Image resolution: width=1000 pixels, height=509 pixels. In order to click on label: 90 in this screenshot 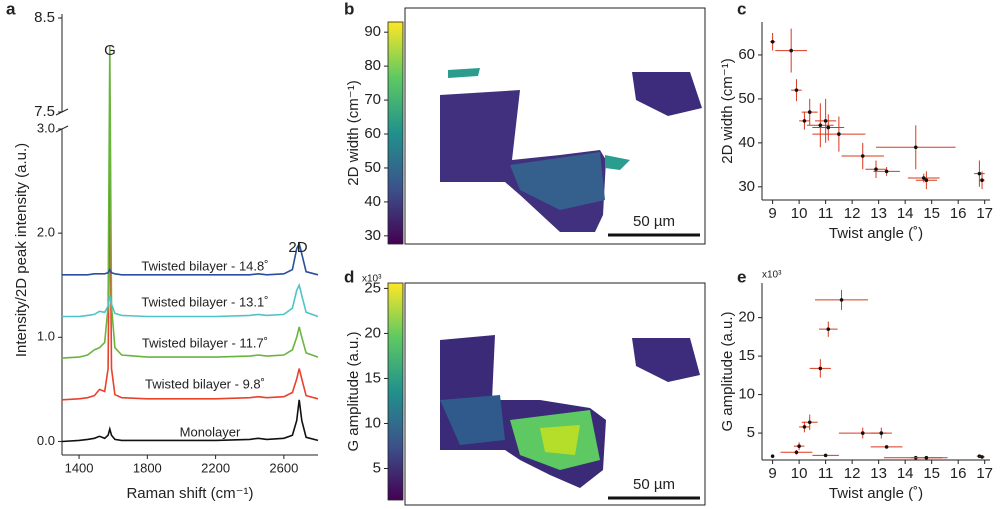, I will do `click(372, 31)`.